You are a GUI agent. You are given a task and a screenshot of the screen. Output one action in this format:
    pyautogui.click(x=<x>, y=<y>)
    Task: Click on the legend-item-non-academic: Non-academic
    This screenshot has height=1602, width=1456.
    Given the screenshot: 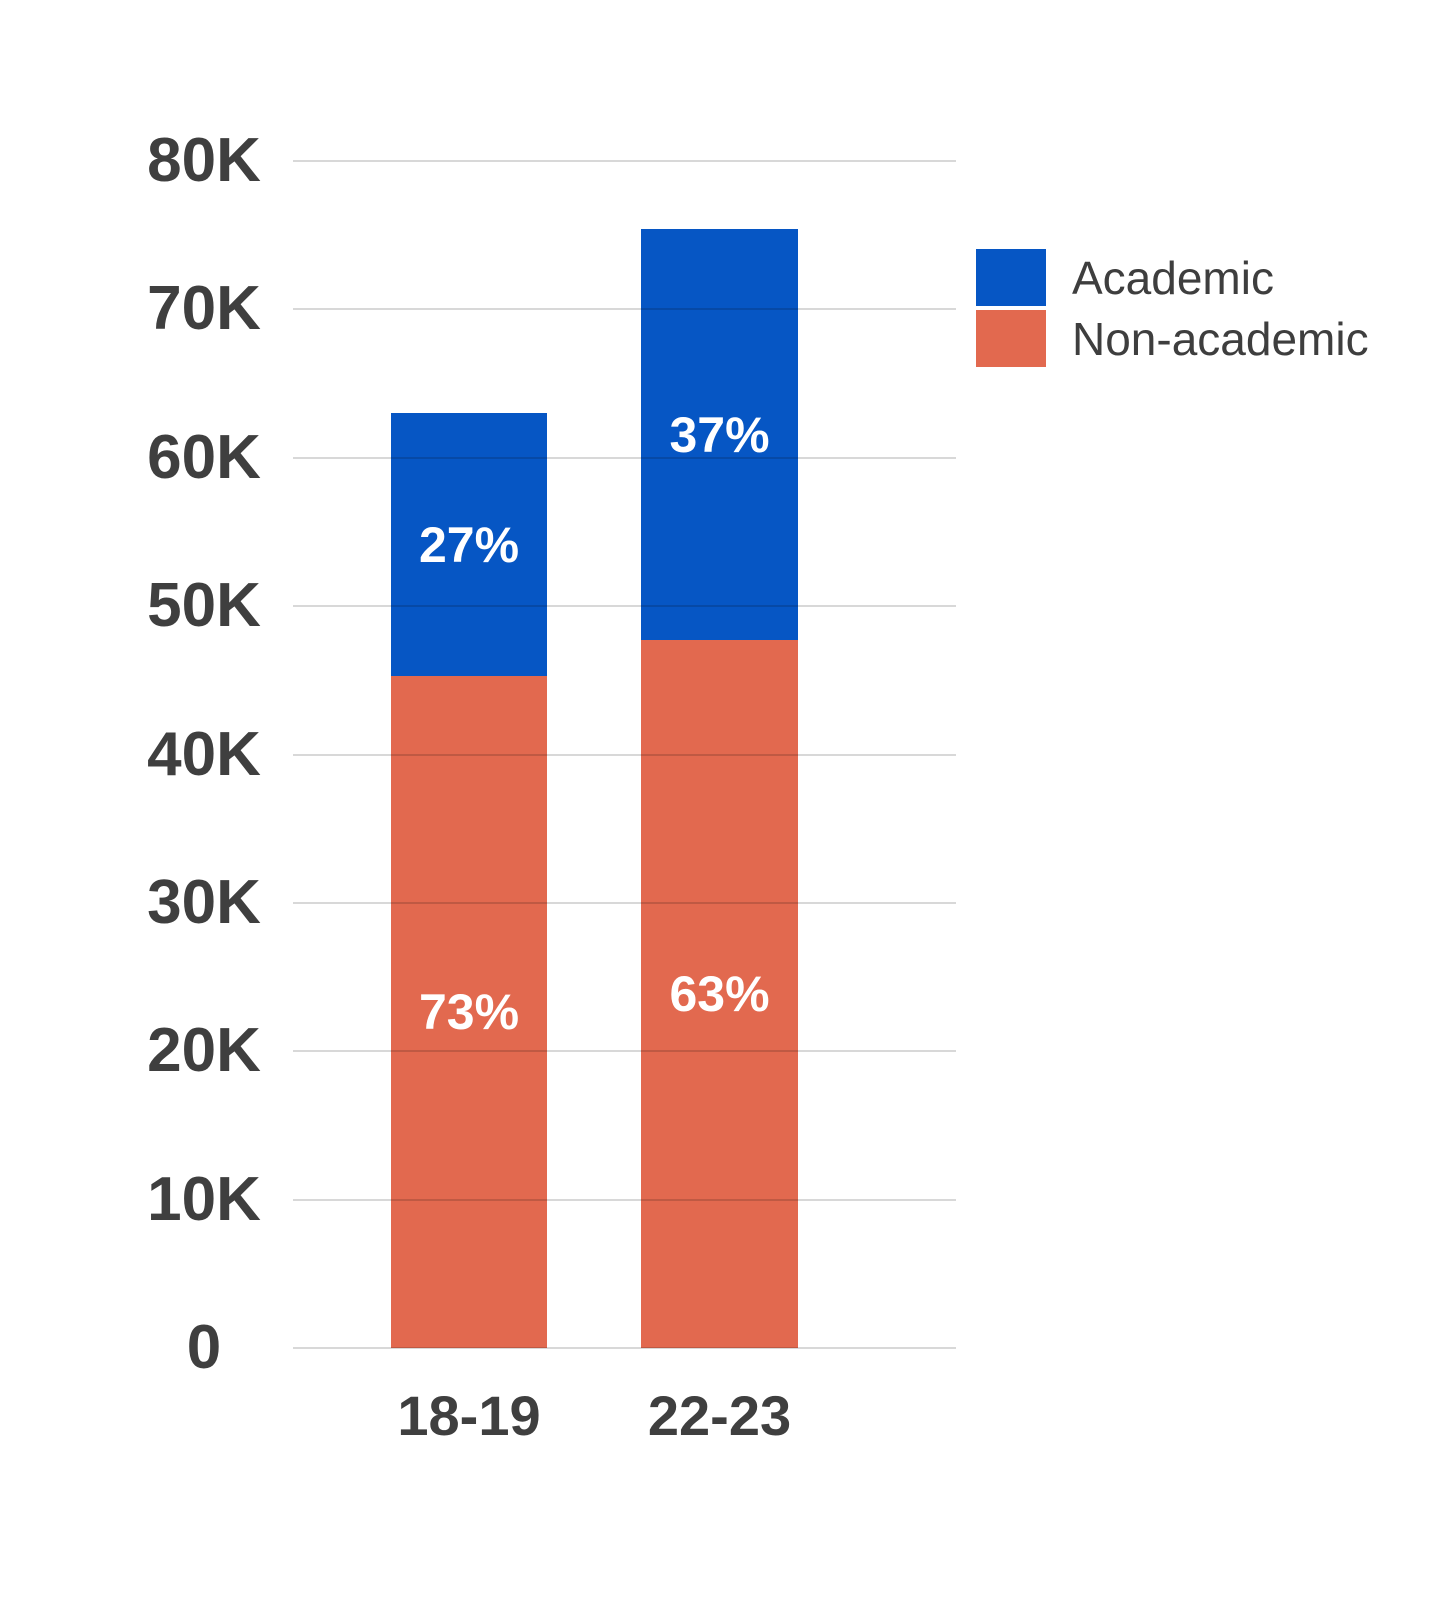 What is the action you would take?
    pyautogui.click(x=1172, y=338)
    